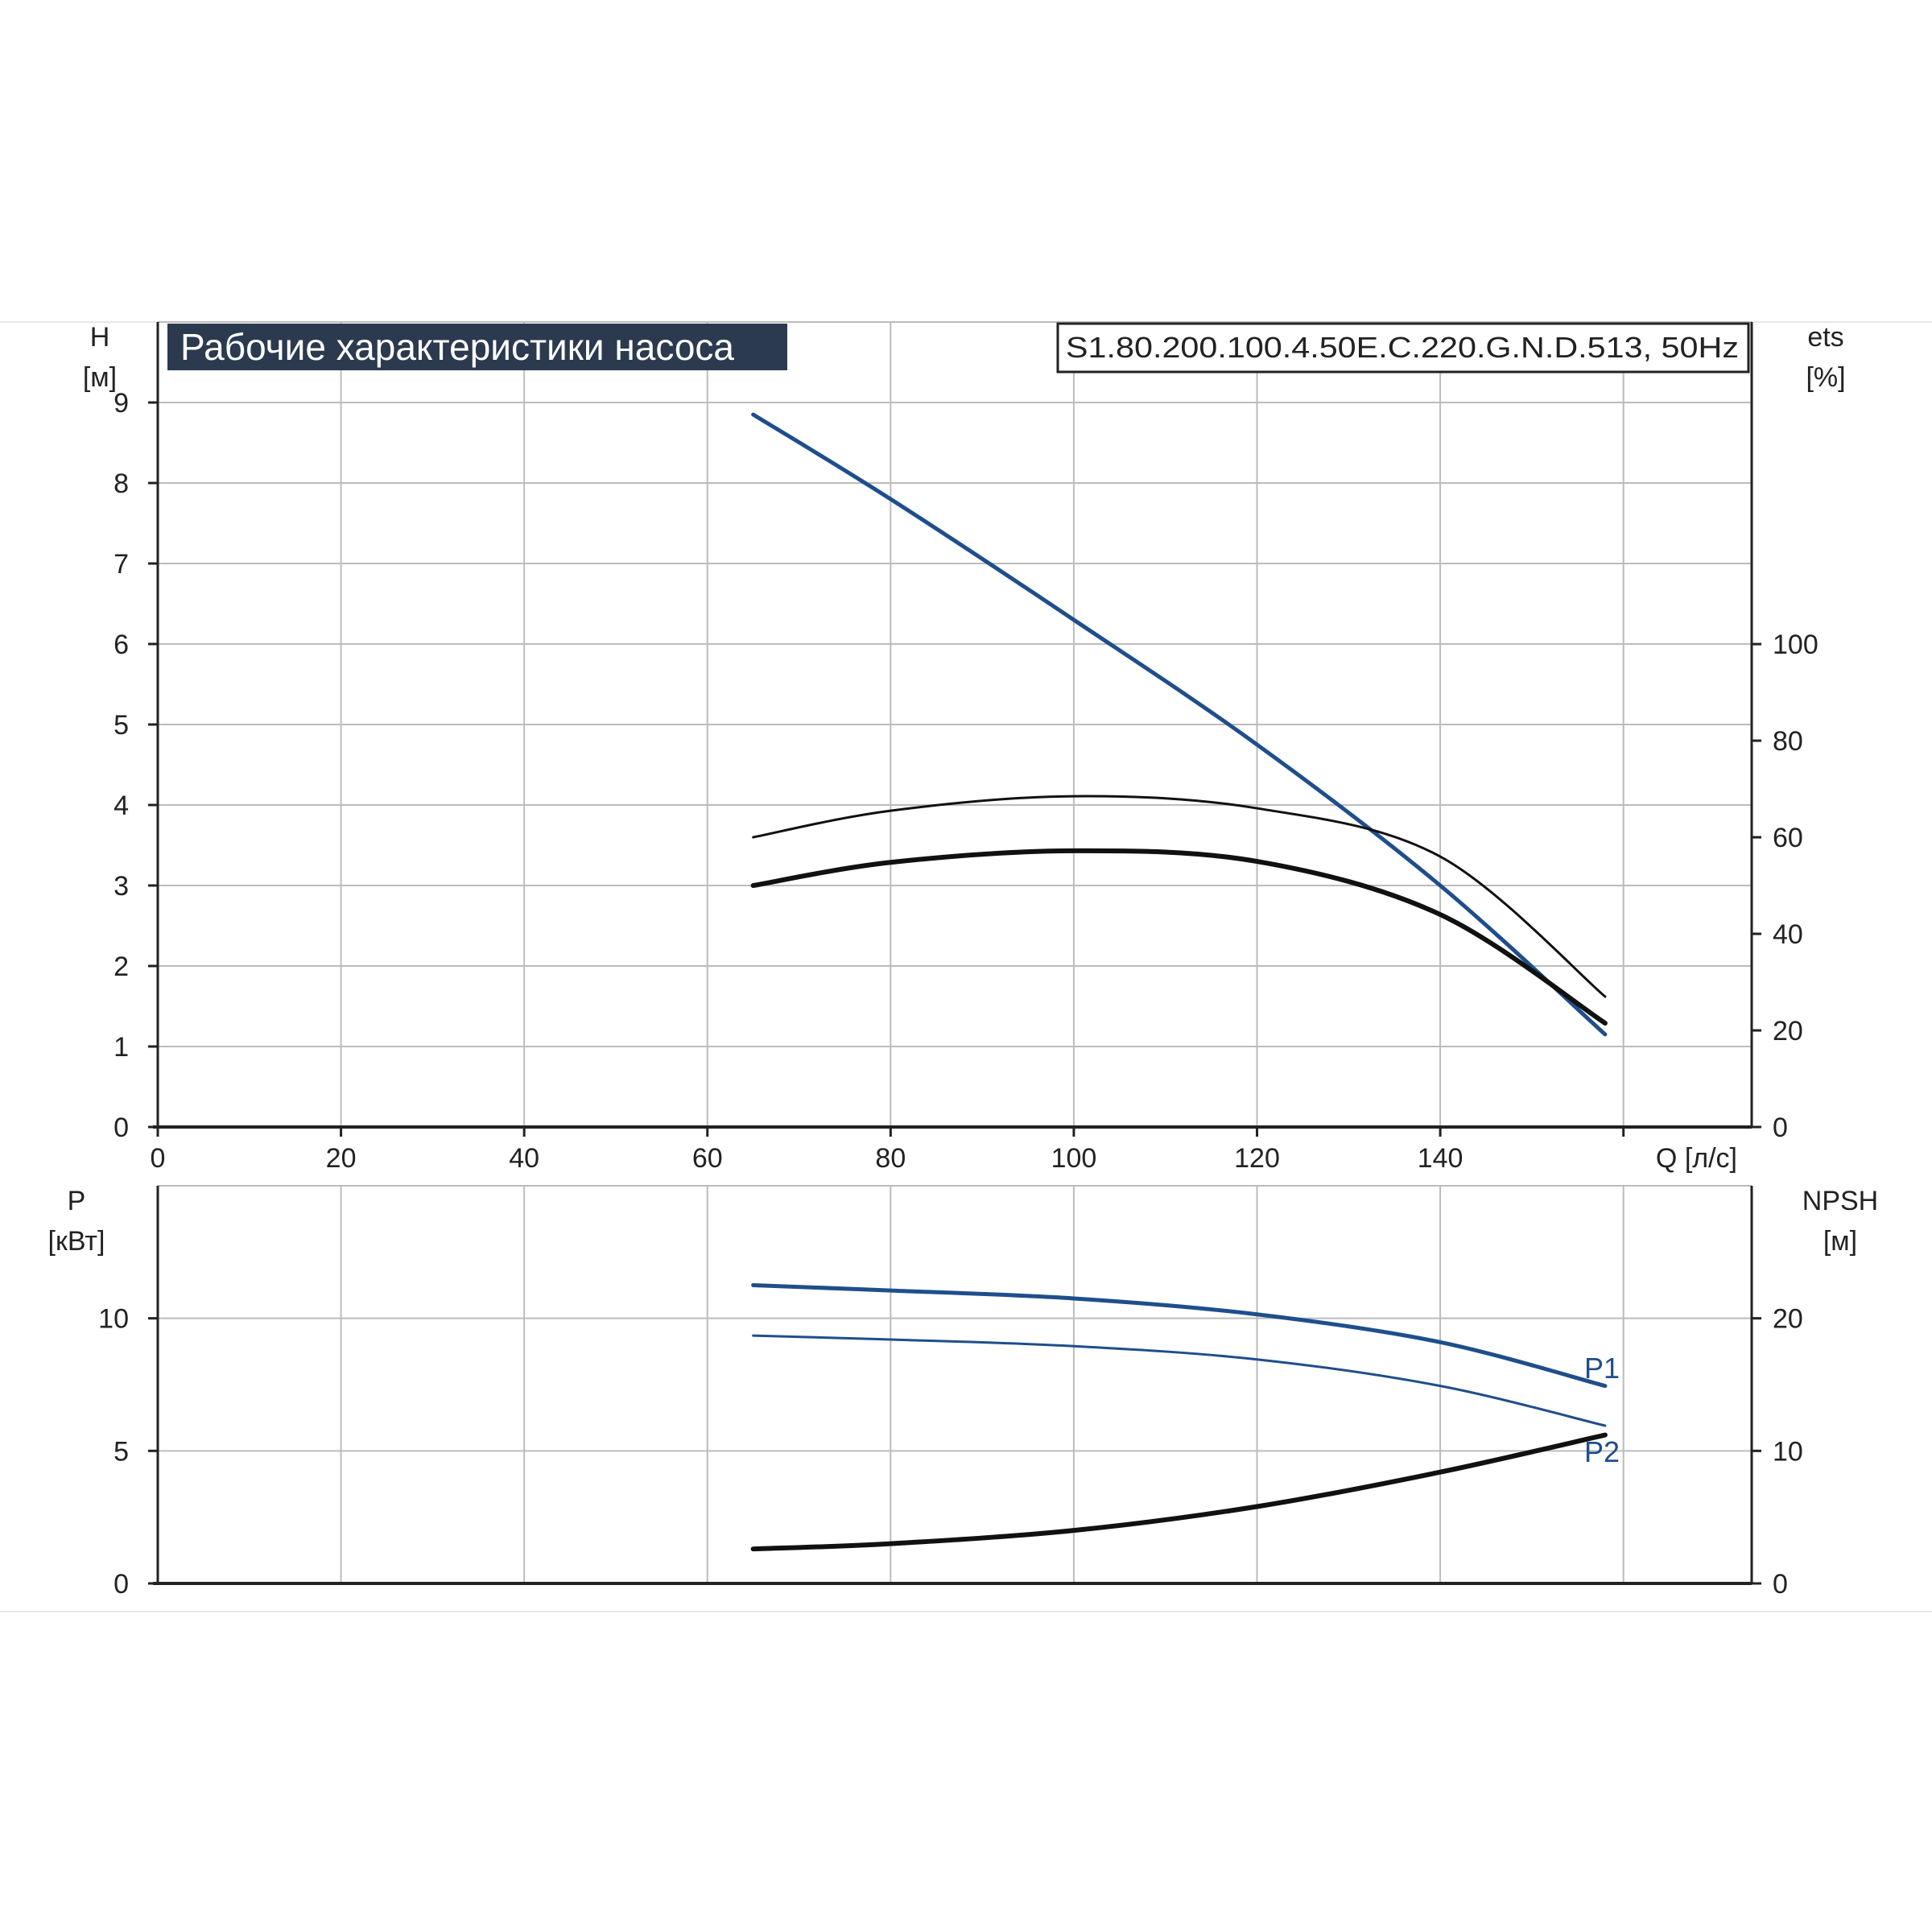  Describe the element at coordinates (100, 337) in the screenshot. I see `head-axis-symbol: H` at that location.